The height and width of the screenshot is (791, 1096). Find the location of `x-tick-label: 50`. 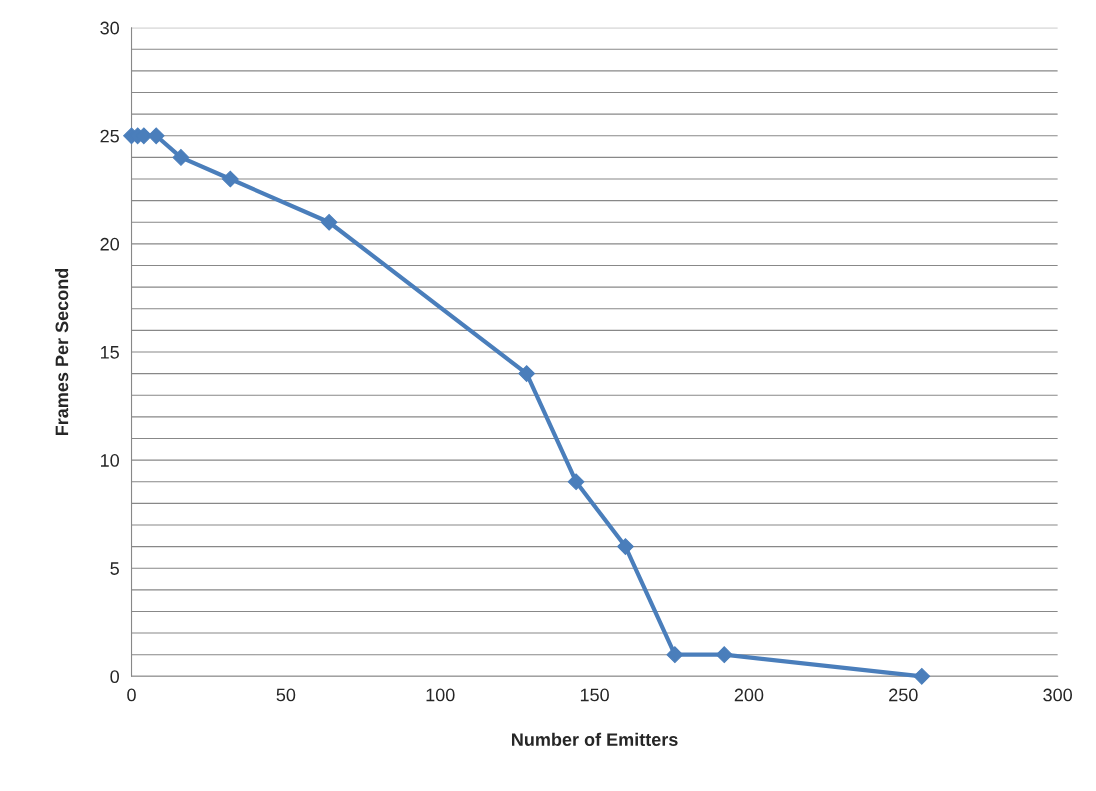

x-tick-label: 50 is located at coordinates (286, 695).